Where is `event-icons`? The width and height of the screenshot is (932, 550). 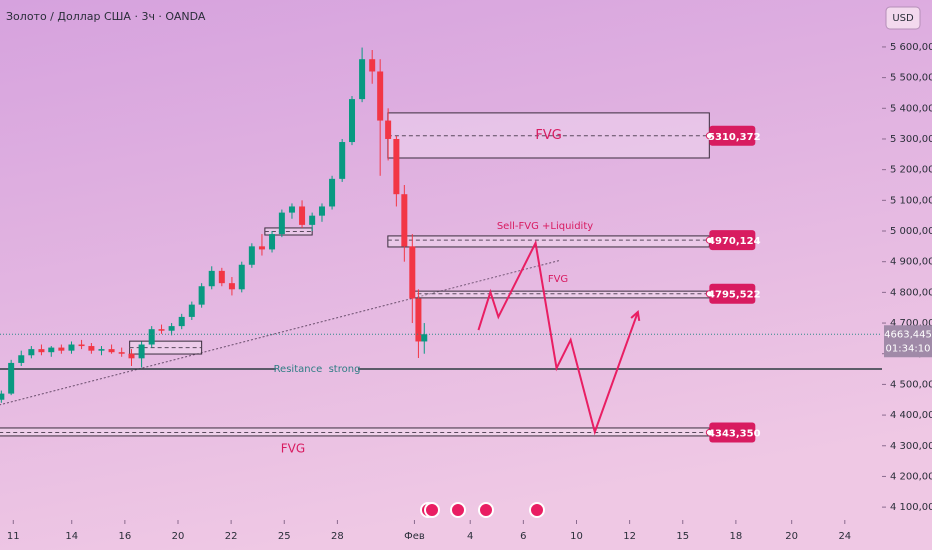
event-icons is located at coordinates (482, 510).